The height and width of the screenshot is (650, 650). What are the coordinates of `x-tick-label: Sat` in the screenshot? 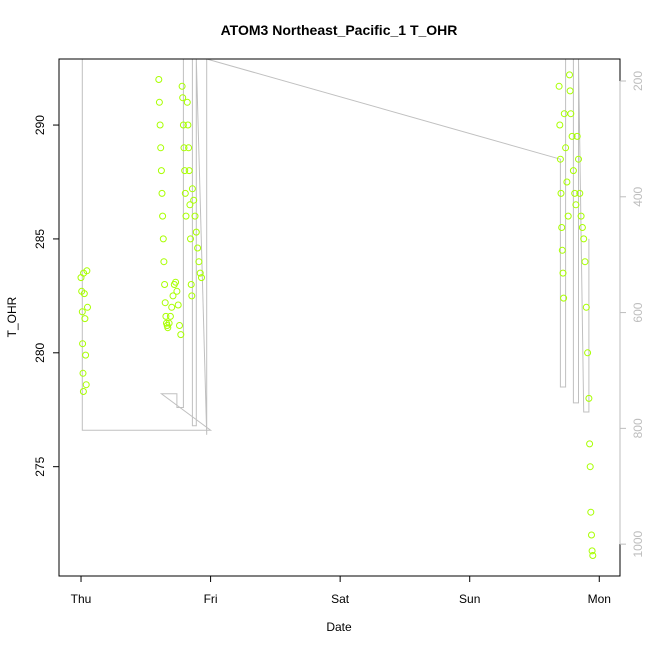 It's located at (340, 599).